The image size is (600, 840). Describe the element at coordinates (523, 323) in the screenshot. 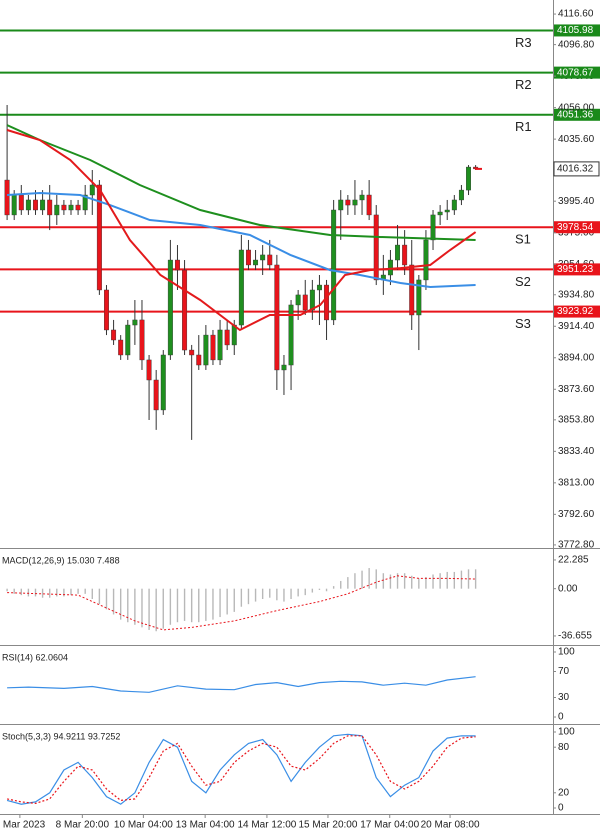

I see `level-name: S3` at that location.